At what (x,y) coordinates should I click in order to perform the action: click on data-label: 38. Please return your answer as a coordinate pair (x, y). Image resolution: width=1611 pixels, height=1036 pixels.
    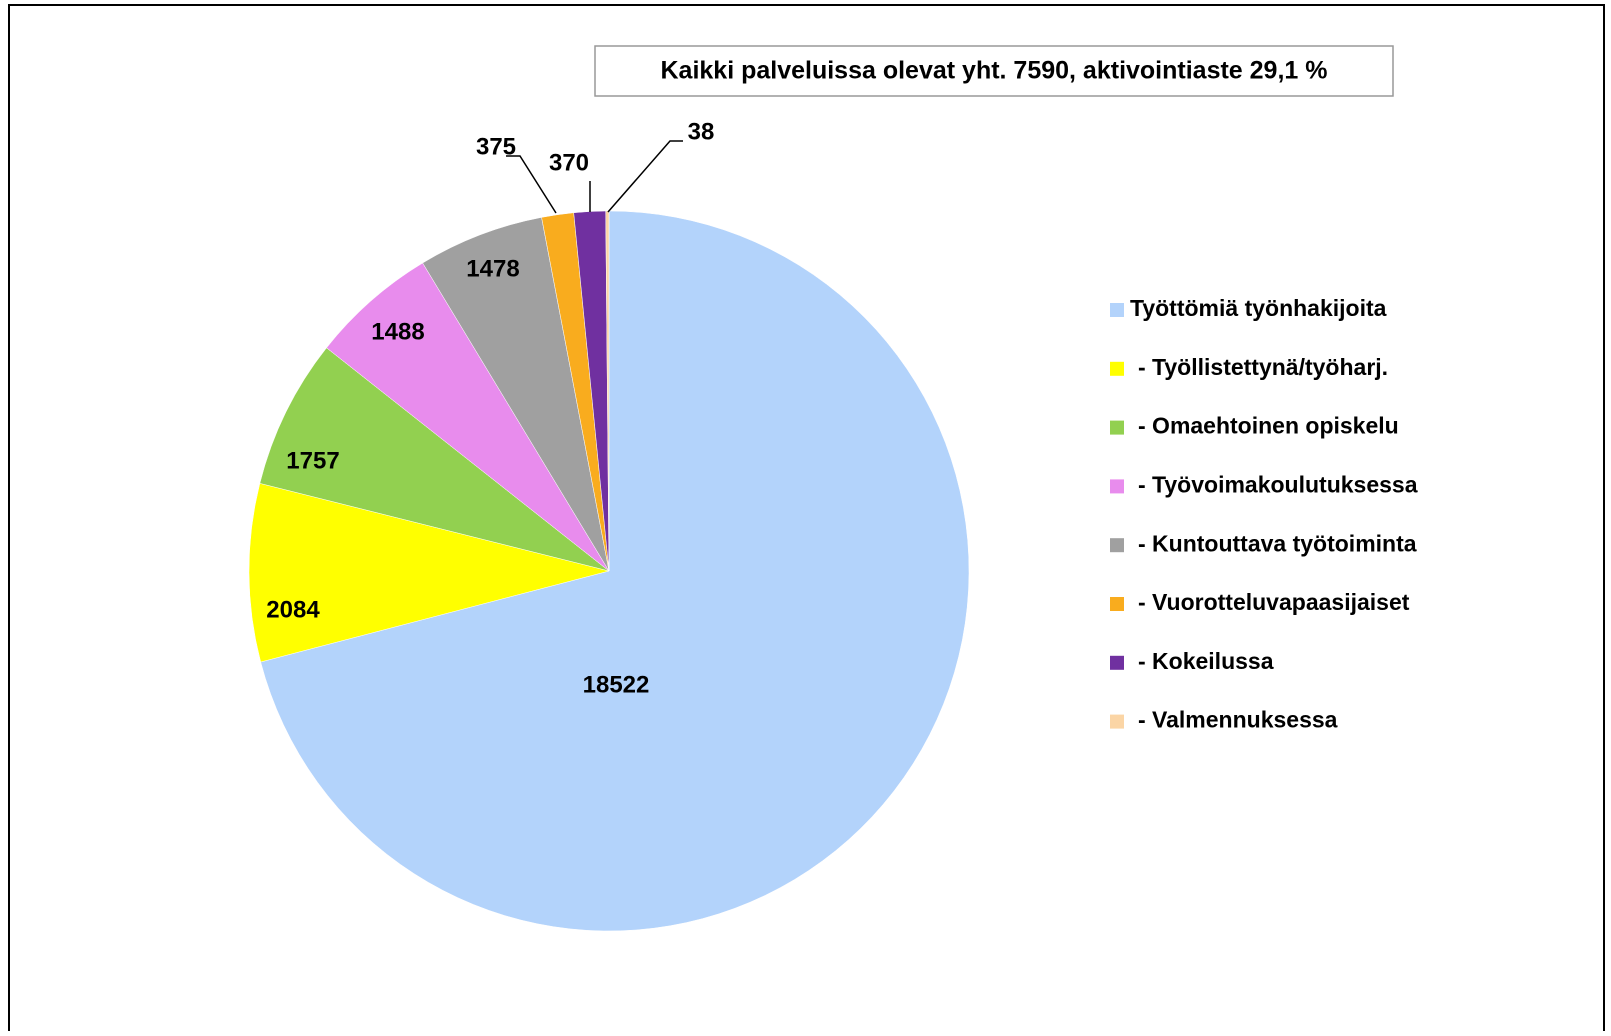
    Looking at the image, I should click on (701, 131).